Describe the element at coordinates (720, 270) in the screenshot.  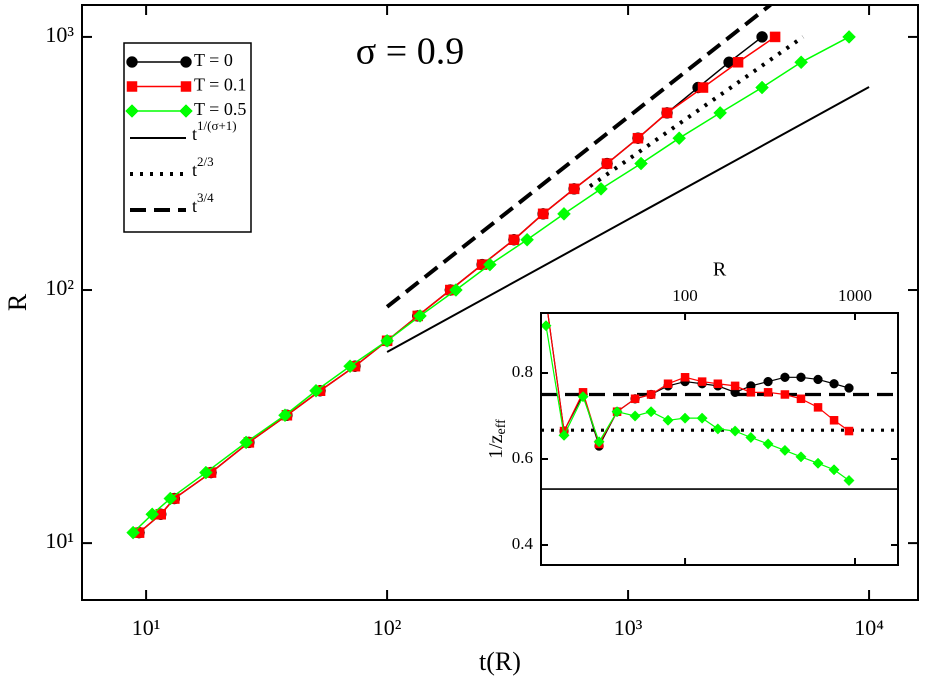
I see `x-axis-label: R` at that location.